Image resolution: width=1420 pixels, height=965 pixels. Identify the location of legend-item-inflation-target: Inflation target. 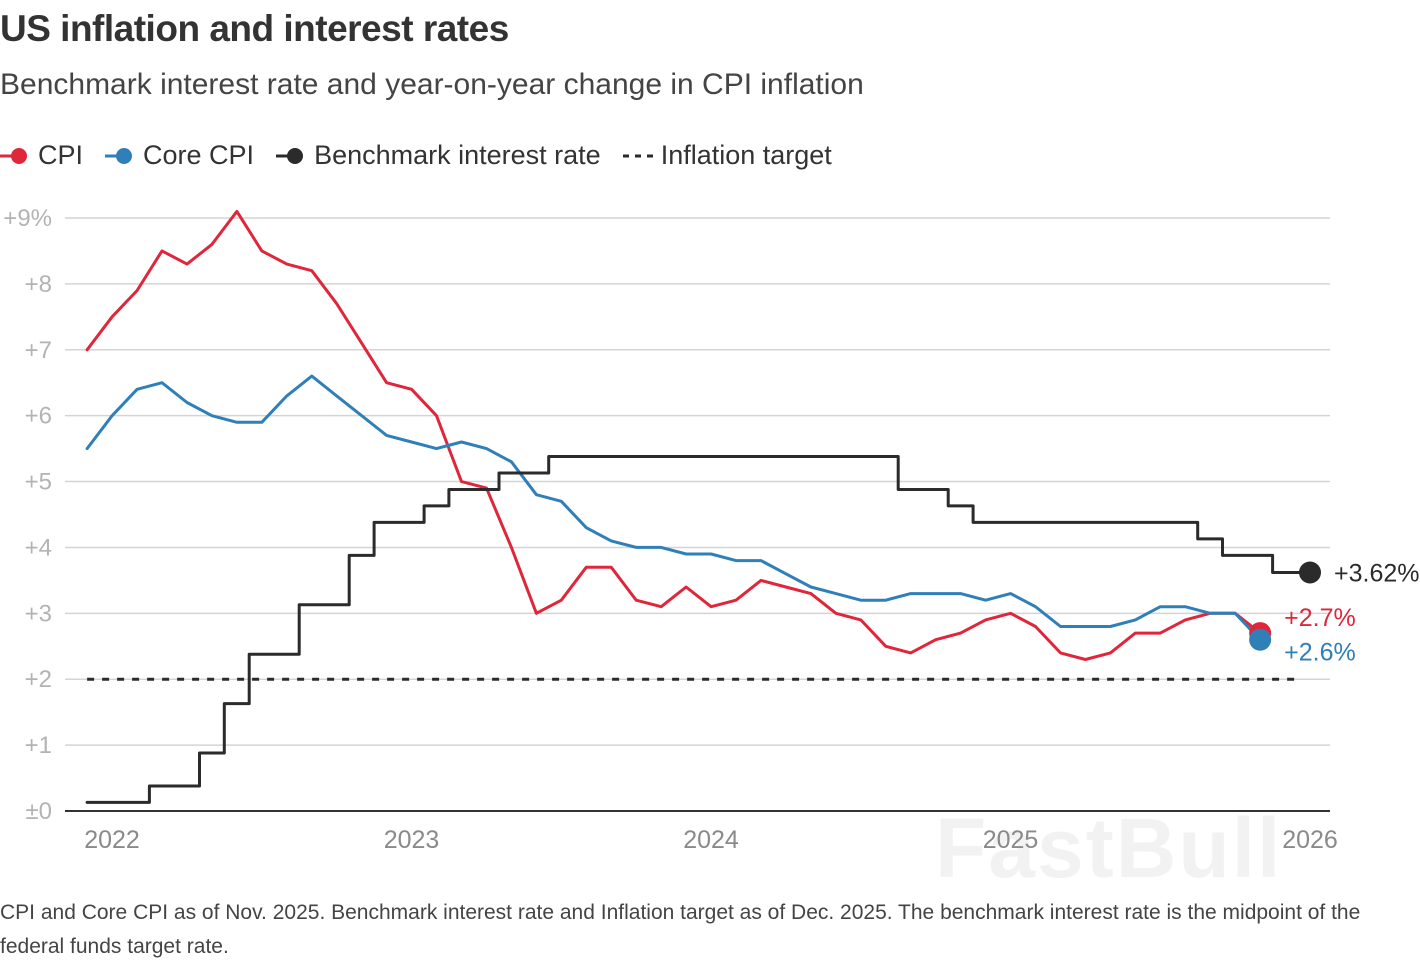
(727, 155).